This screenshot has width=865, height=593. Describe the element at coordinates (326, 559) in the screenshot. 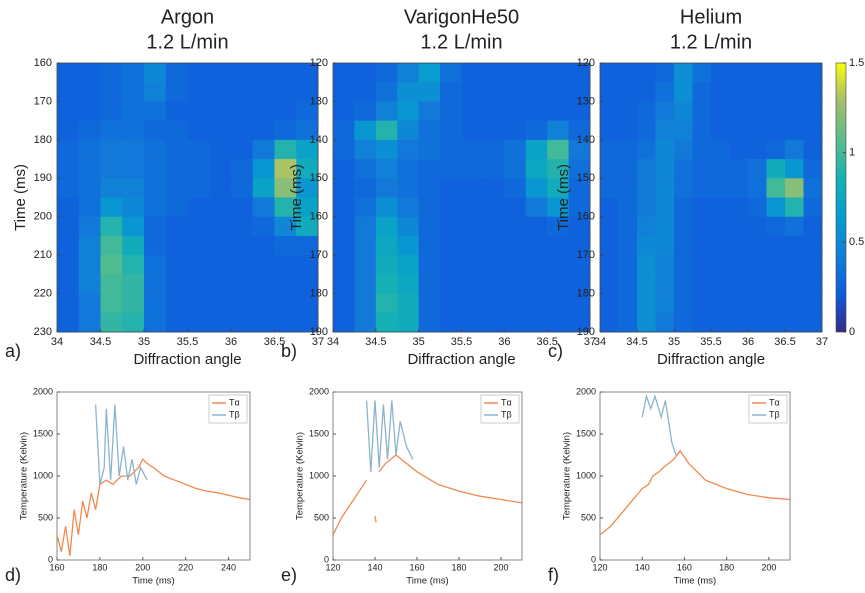

I see `y-tick-label: 0` at that location.